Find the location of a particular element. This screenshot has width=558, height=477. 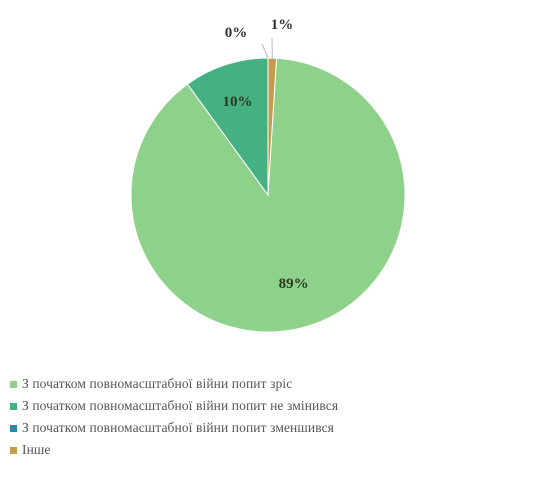

legend-label-3: Інше is located at coordinates (36, 450).